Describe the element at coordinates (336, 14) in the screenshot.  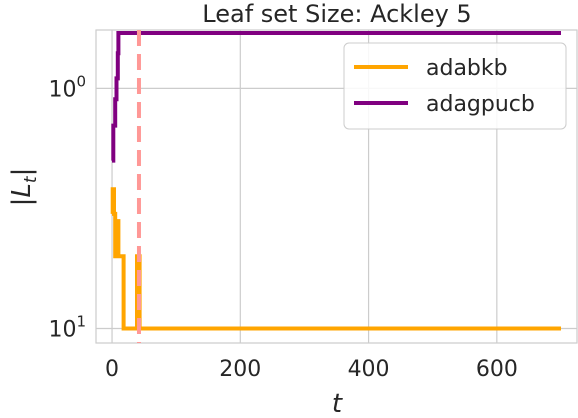
I see `chart-title: Leaf set Size: Ackley 5` at that location.